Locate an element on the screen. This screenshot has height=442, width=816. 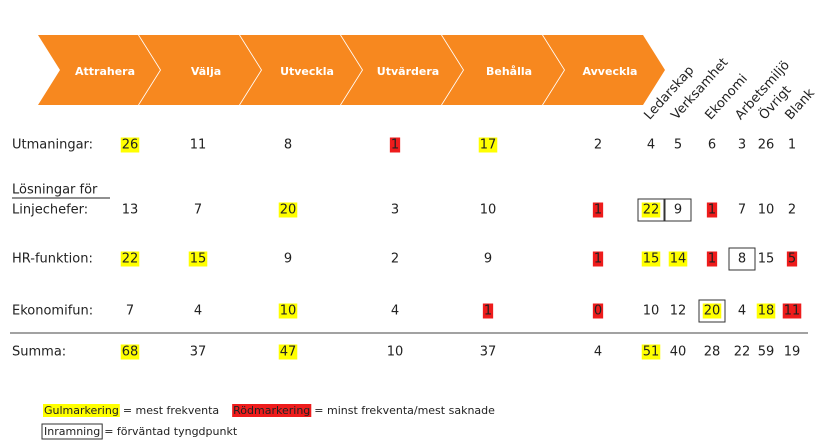
phase-label: Utvärdera is located at coordinates (408, 71).